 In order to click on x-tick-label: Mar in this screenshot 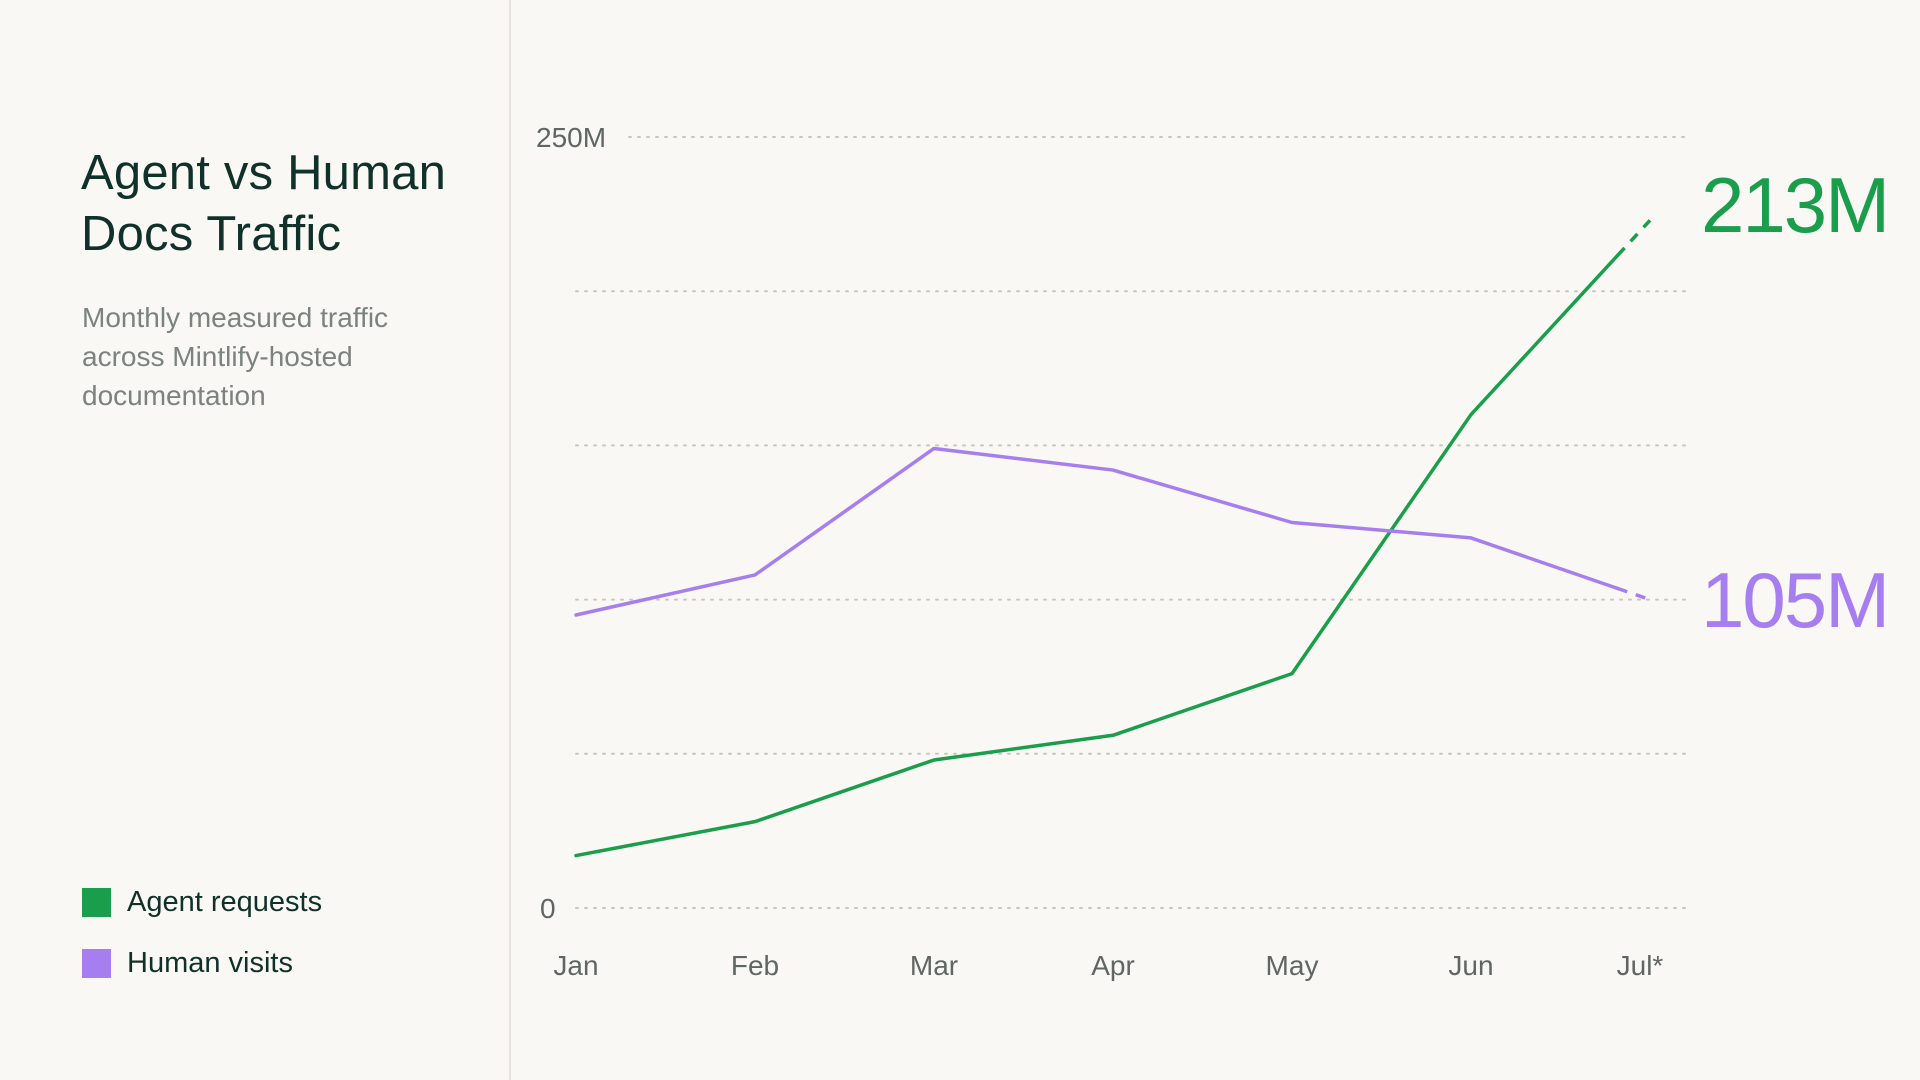, I will do `click(934, 965)`.